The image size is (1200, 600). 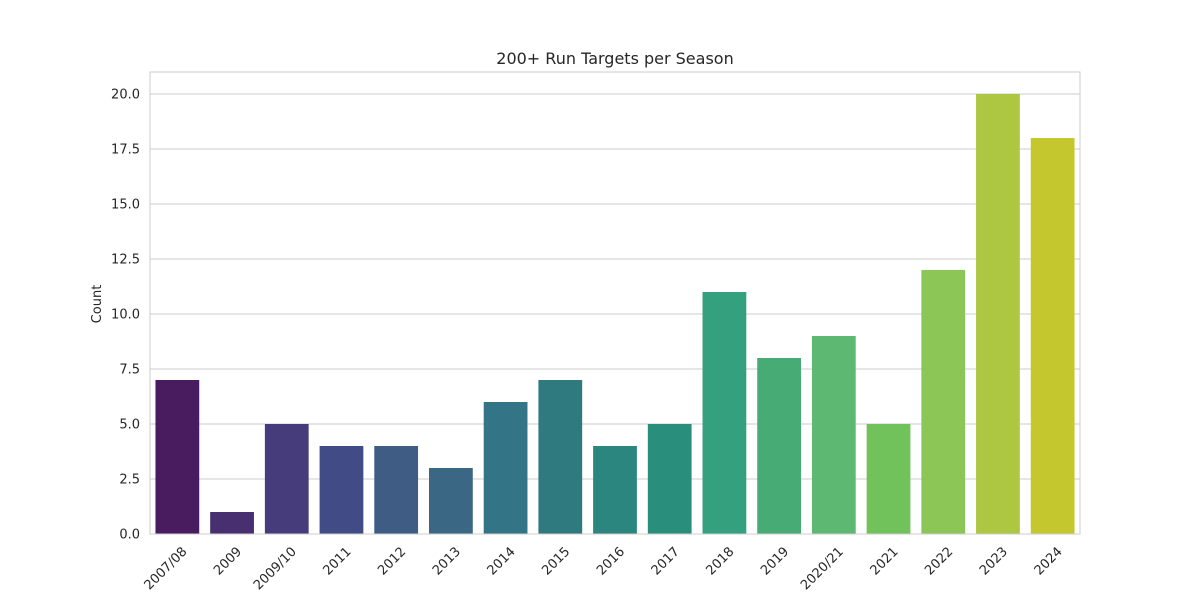 I want to click on y-tick-label: 17.5, so click(x=125, y=150).